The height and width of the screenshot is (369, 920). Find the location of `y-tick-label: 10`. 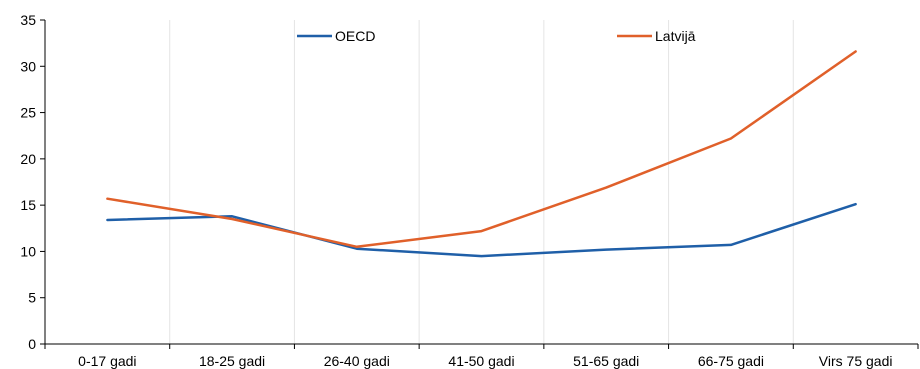

y-tick-label: 10 is located at coordinates (28, 251).